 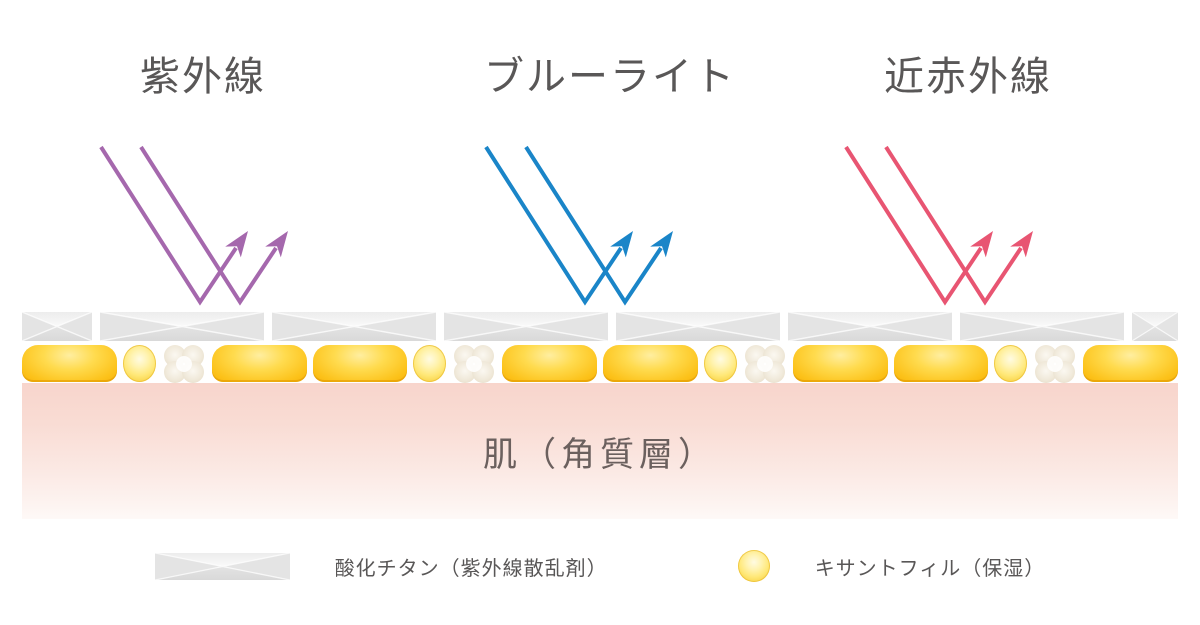 What do you see at coordinates (951, 227) in the screenshot?
I see `near-infrared-reflection-arrows-icon` at bounding box center [951, 227].